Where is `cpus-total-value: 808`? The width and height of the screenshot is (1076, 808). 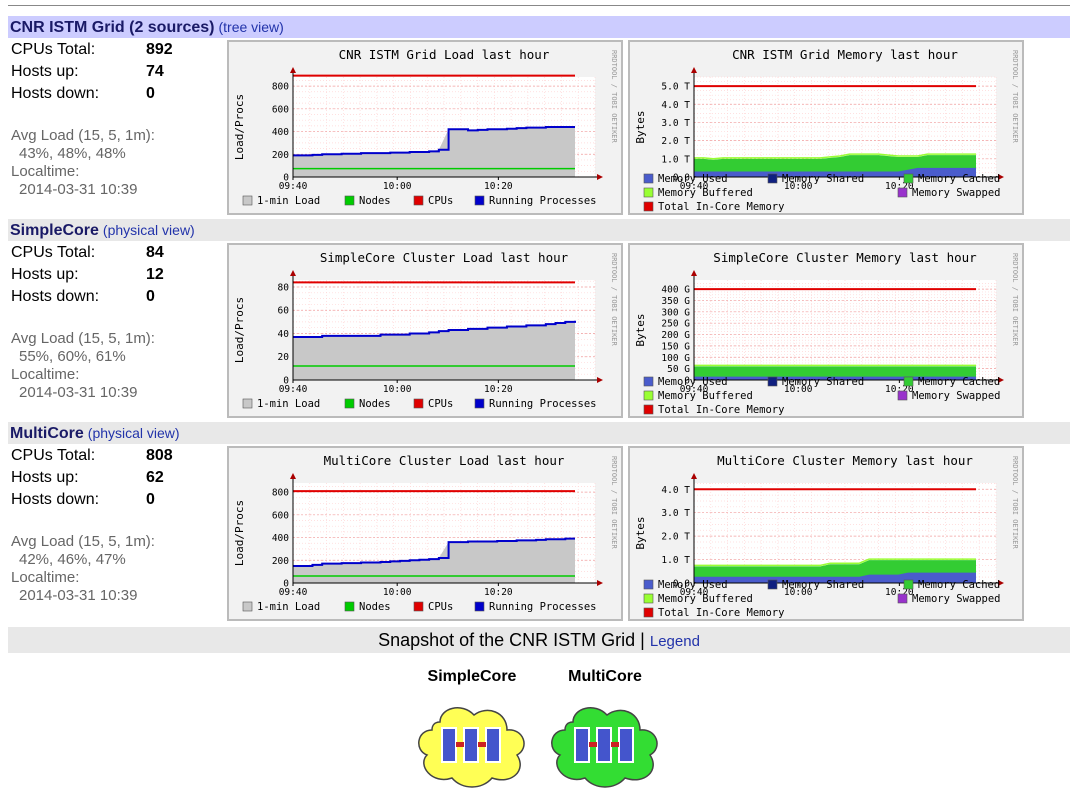 cpus-total-value: 808 is located at coordinates (159, 455).